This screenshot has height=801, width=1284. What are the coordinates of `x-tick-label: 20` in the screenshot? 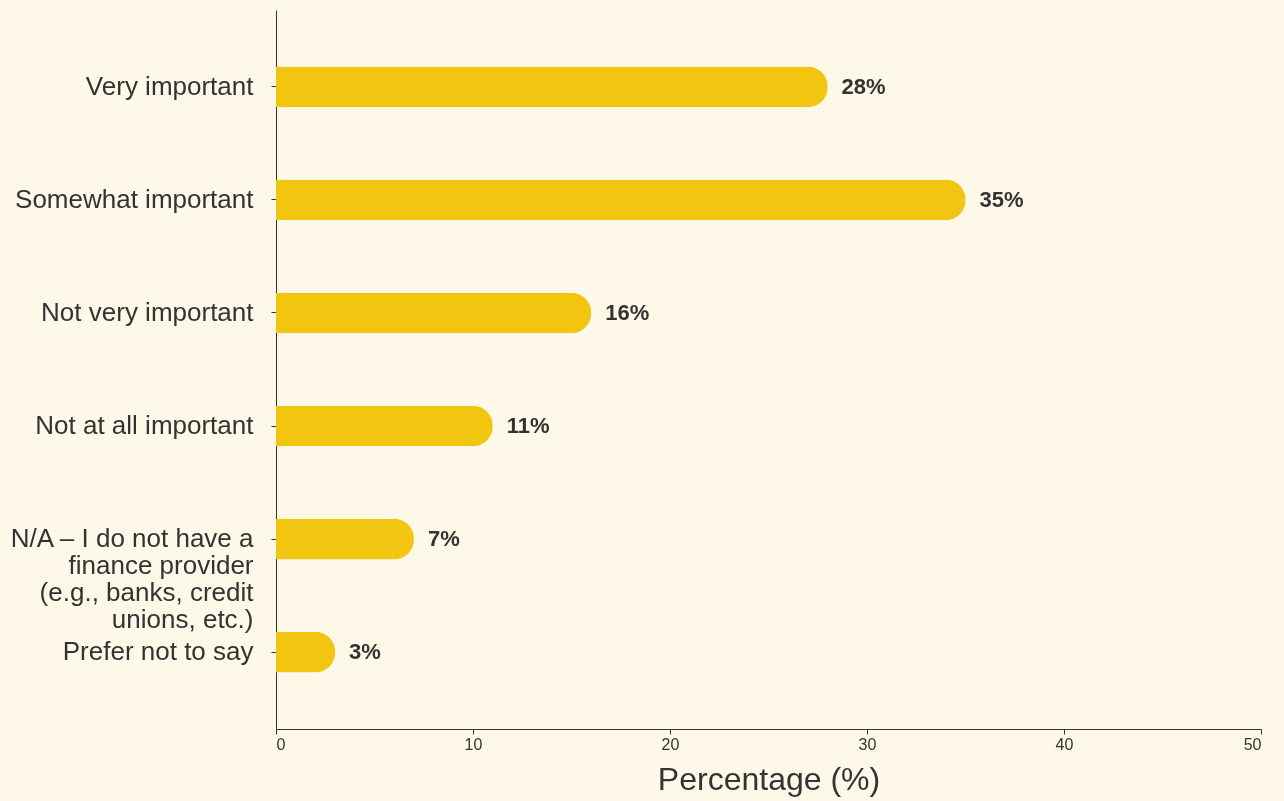 It's located at (670, 744).